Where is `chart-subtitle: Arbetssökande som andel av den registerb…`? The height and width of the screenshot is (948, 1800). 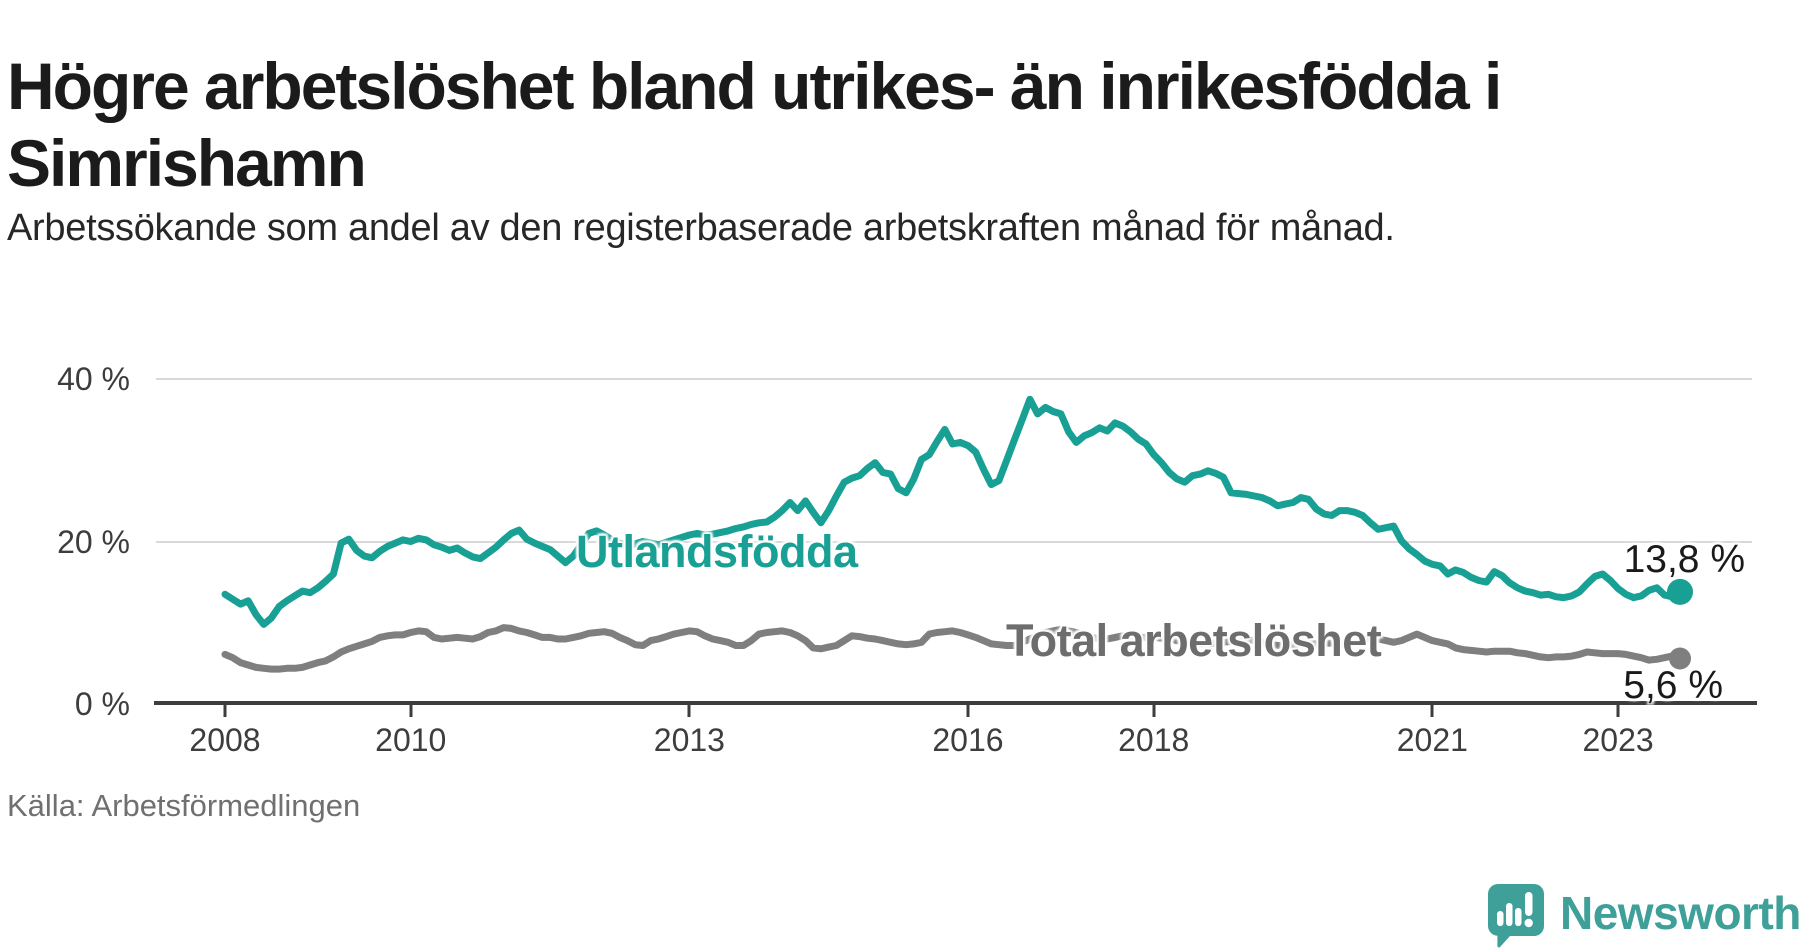
chart-subtitle: Arbetssökande som andel av den registerb… is located at coordinates (701, 228).